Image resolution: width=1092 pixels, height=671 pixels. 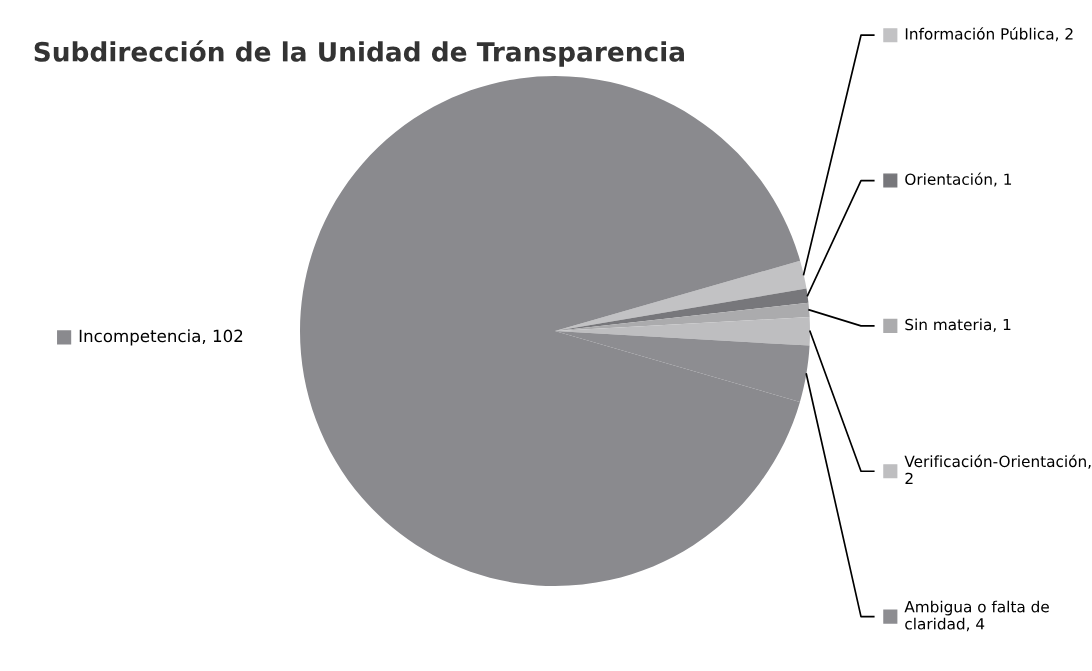 What do you see at coordinates (989, 34) in the screenshot?
I see `legend-label: Información Pública, 2` at bounding box center [989, 34].